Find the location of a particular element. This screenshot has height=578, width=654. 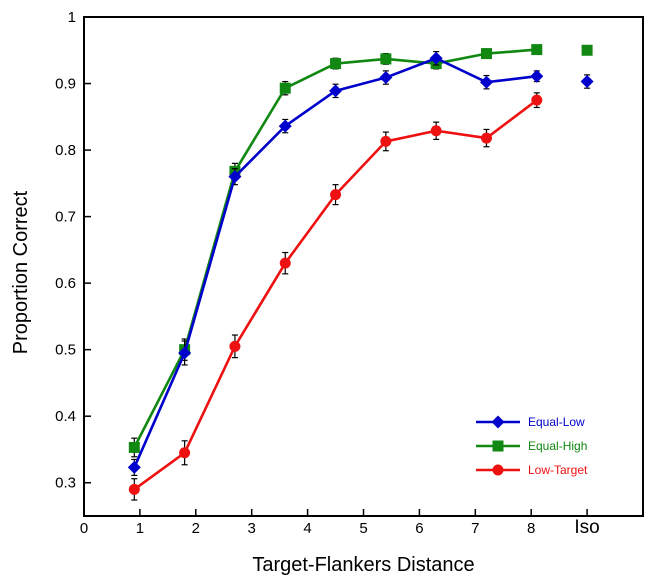

x-axis-title: Target-Flankers Distance is located at coordinates (363, 565).